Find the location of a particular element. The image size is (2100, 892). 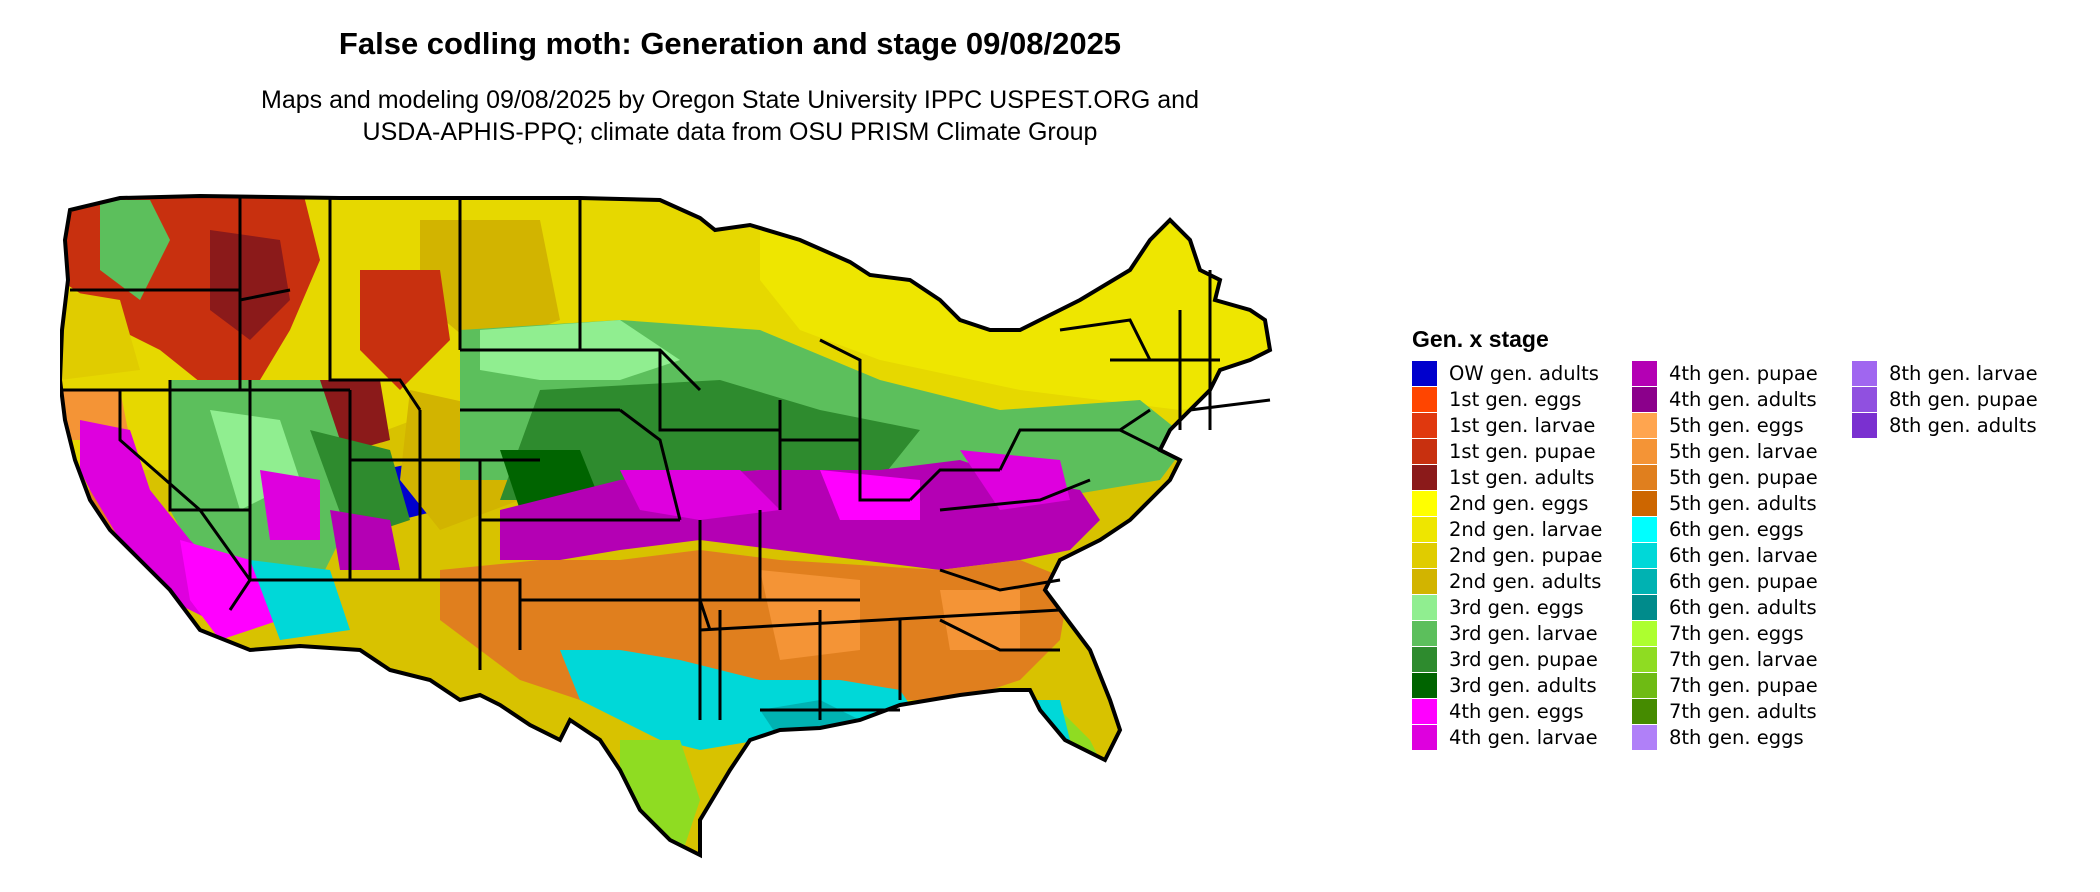

legend-item: 1st gen. adults is located at coordinates (1503, 477).